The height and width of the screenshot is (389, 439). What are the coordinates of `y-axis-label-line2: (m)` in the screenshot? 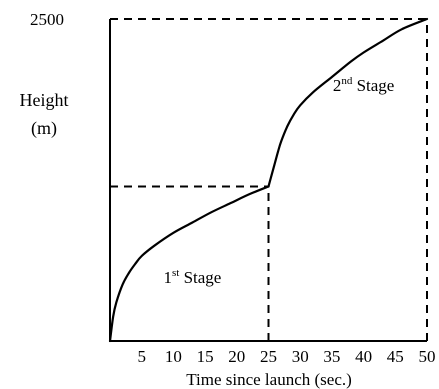 It's located at (44, 128).